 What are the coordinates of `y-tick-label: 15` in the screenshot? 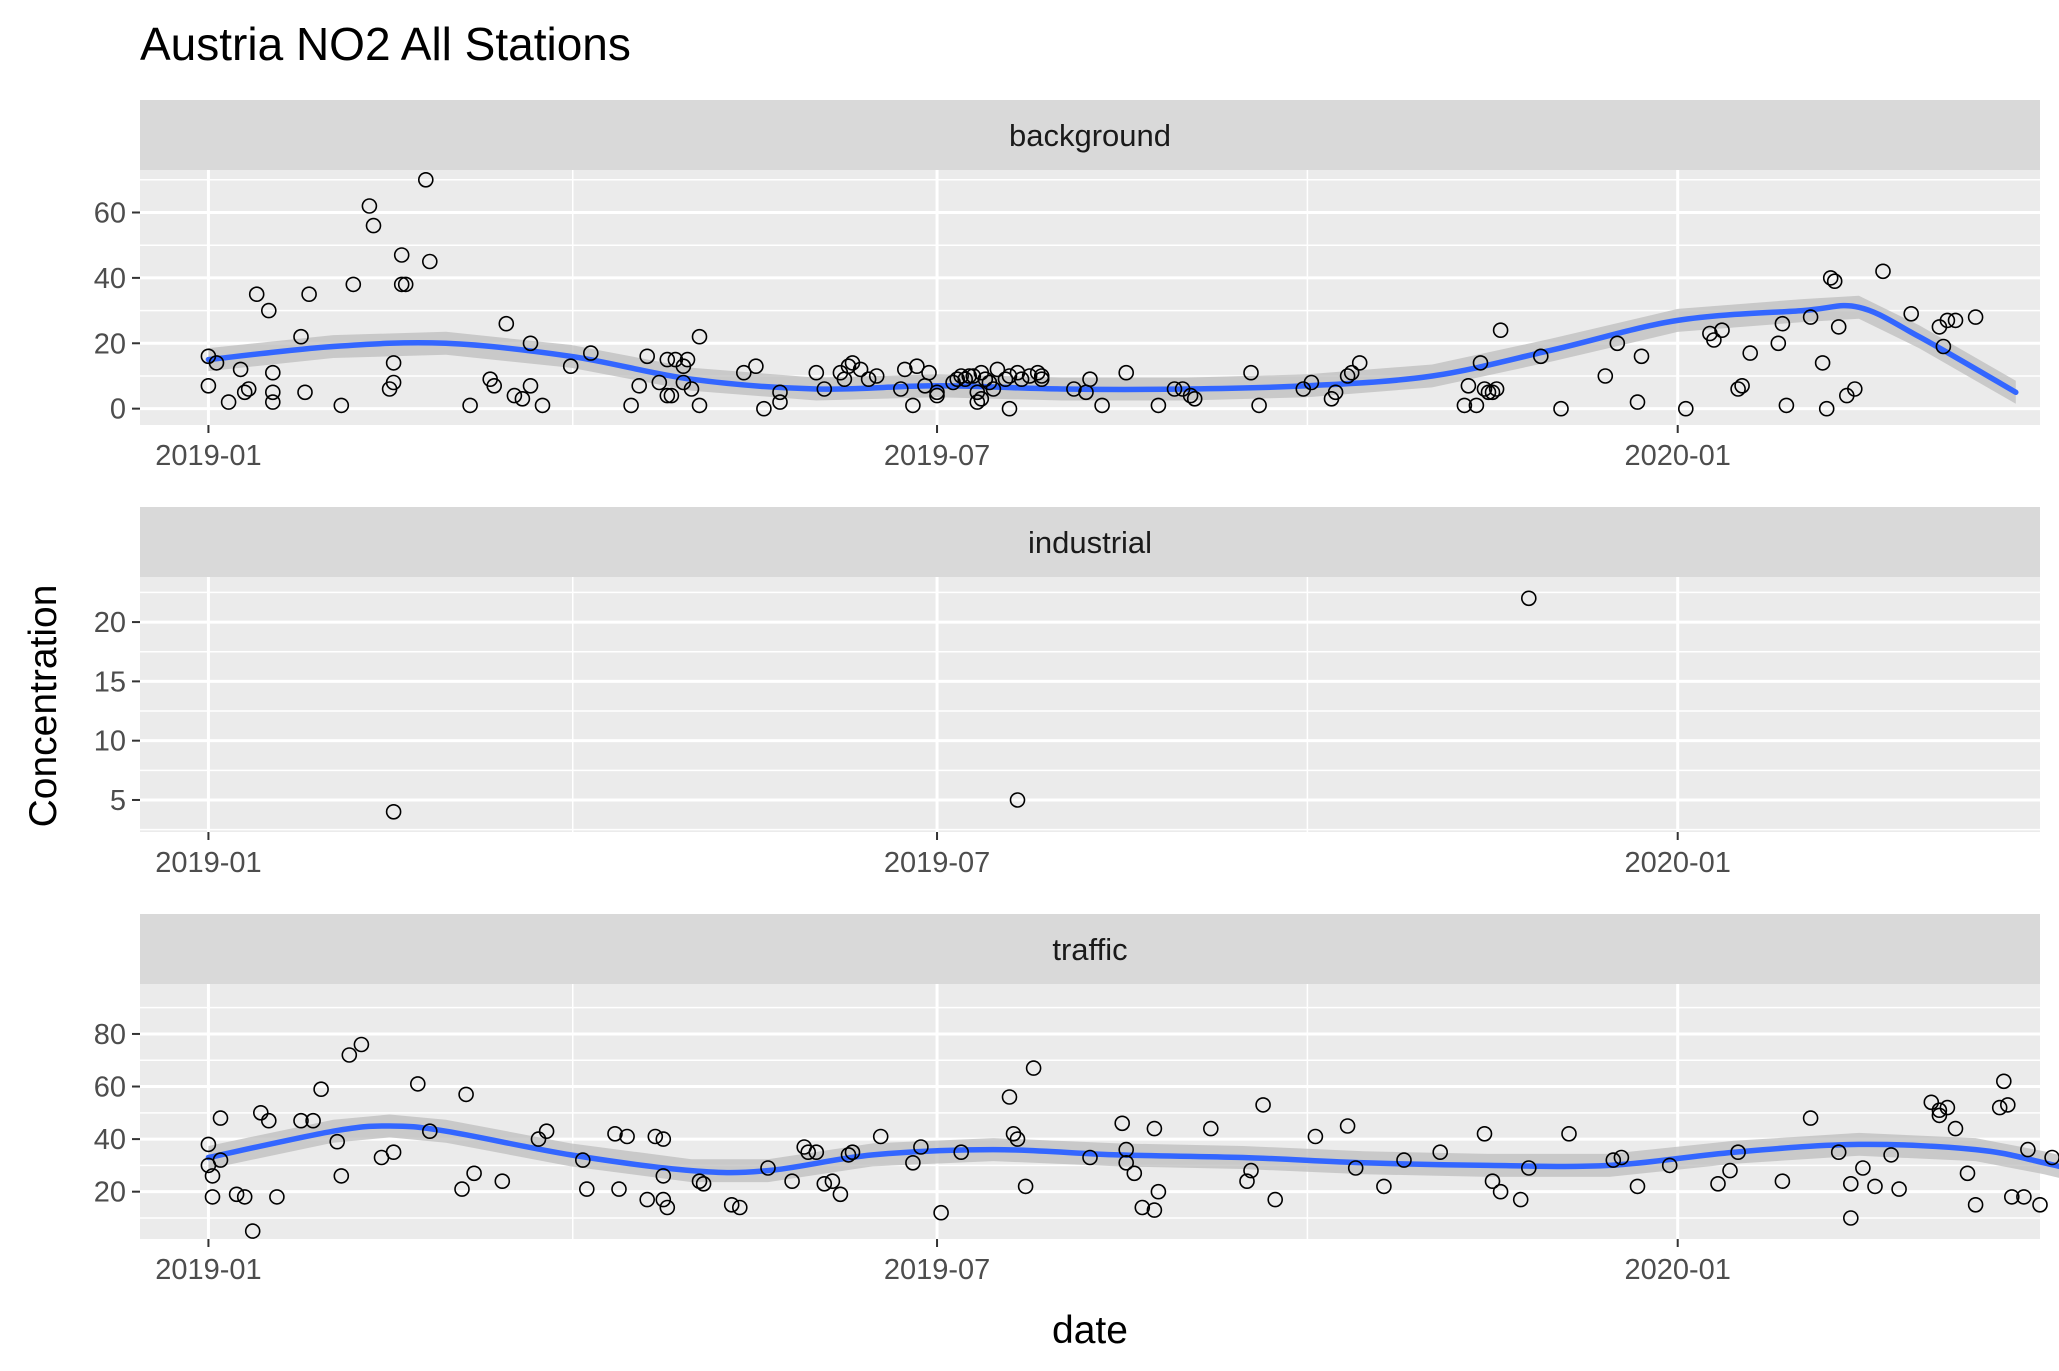 It's located at (110, 682).